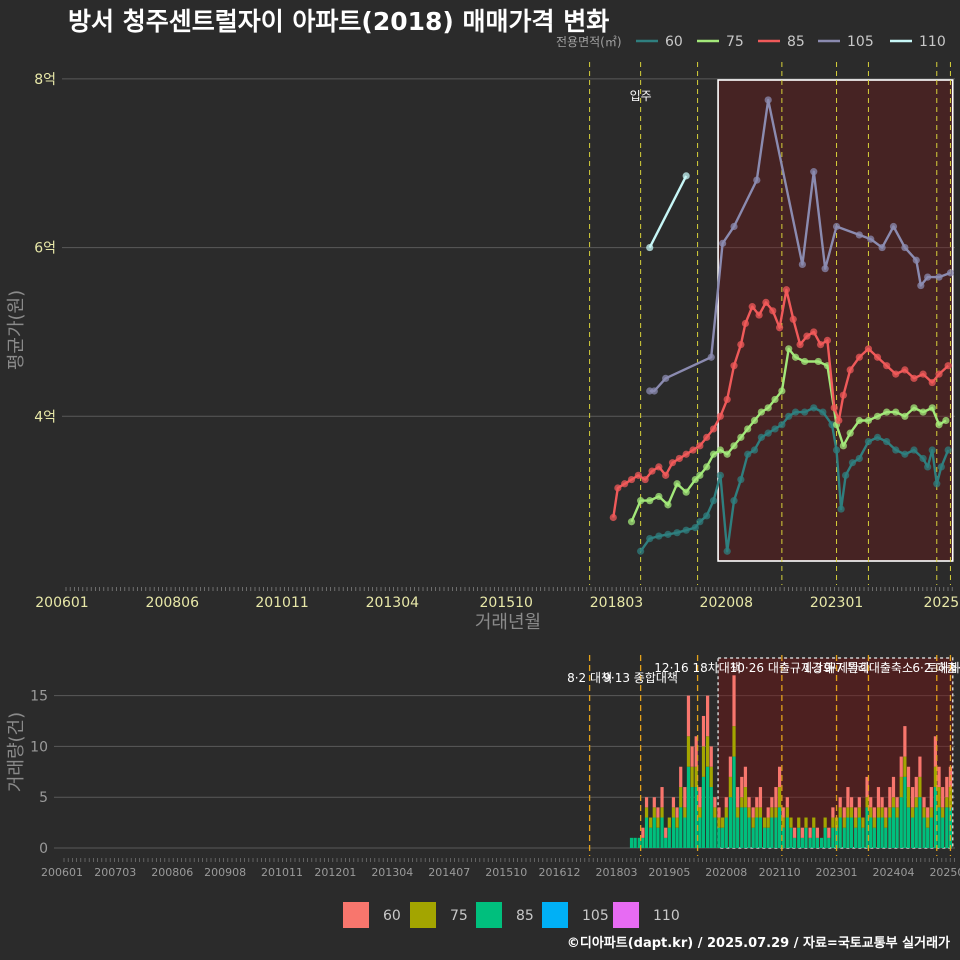 The height and width of the screenshot is (960, 960). What do you see at coordinates (837, 872) in the screenshot?
I see `vol-x-tick-14: 202301` at bounding box center [837, 872].